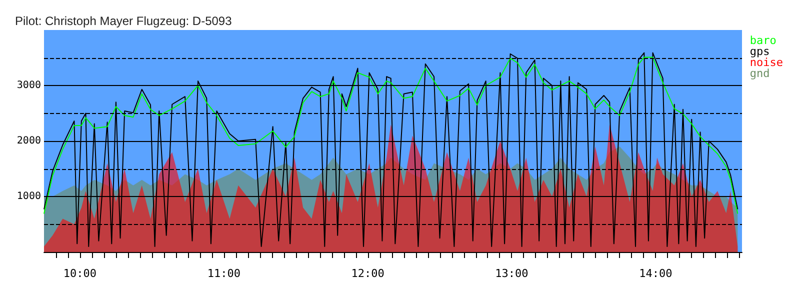 This screenshot has height=300, width=800. Describe the element at coordinates (760, 73) in the screenshot. I see `text: gnd` at that location.